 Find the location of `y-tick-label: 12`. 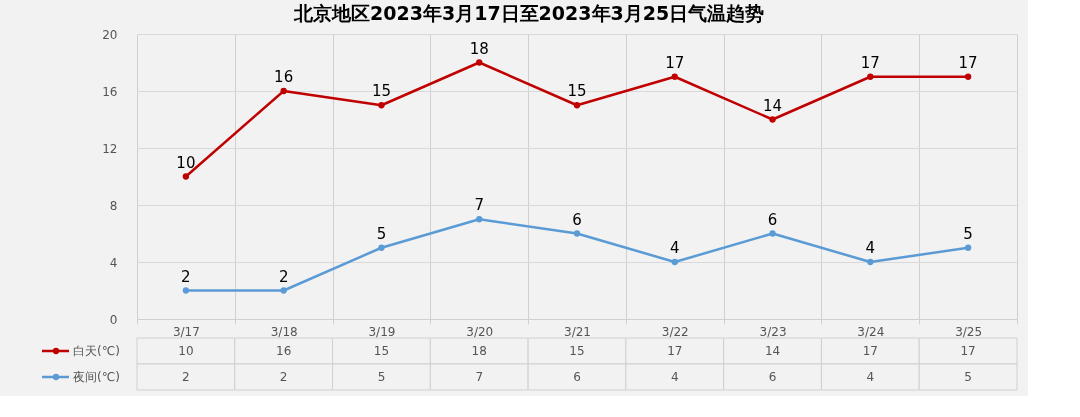

y-tick-label: 12 is located at coordinates (110, 148).